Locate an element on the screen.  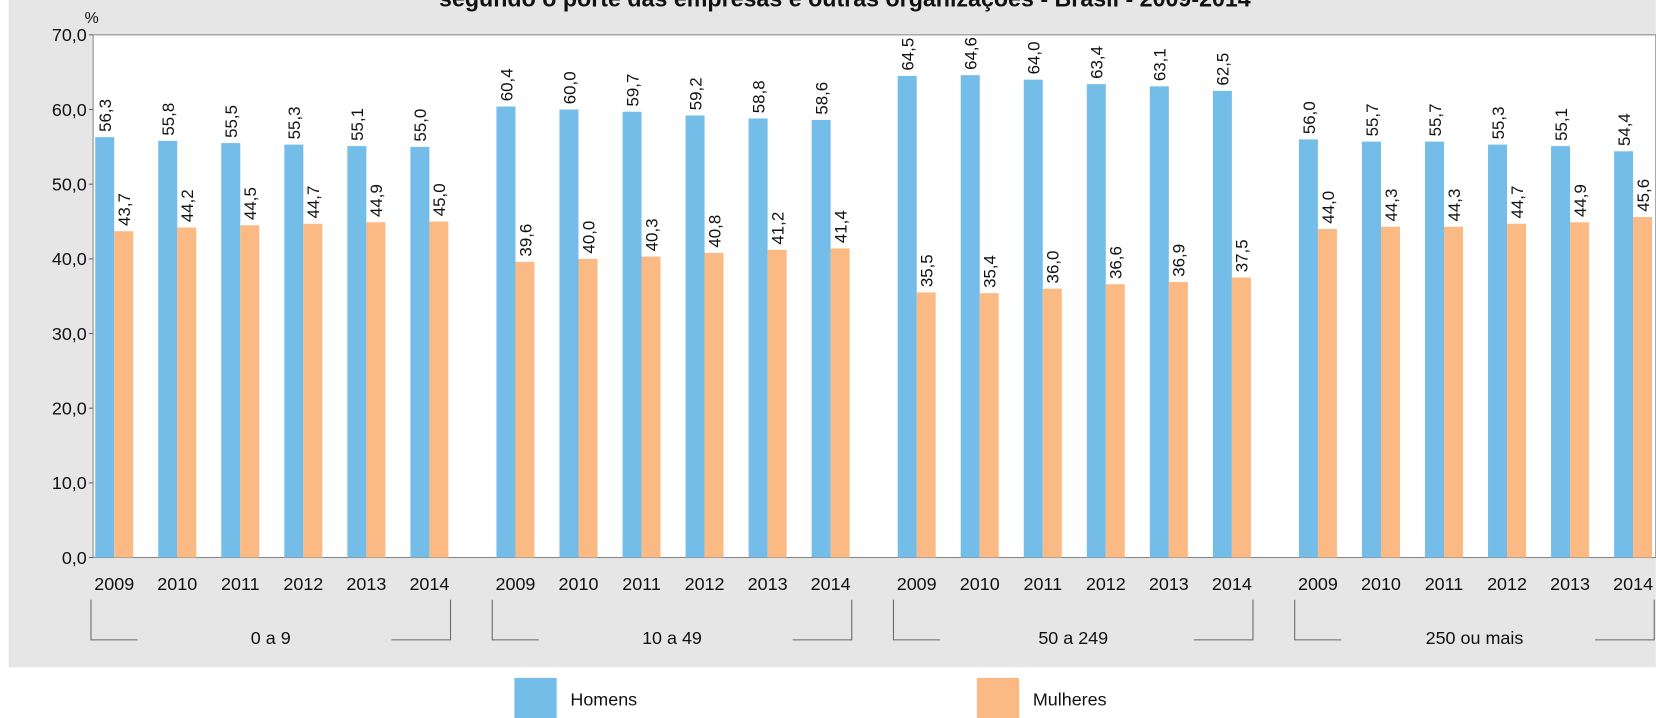
data-label: 36,0 is located at coordinates (1053, 267).